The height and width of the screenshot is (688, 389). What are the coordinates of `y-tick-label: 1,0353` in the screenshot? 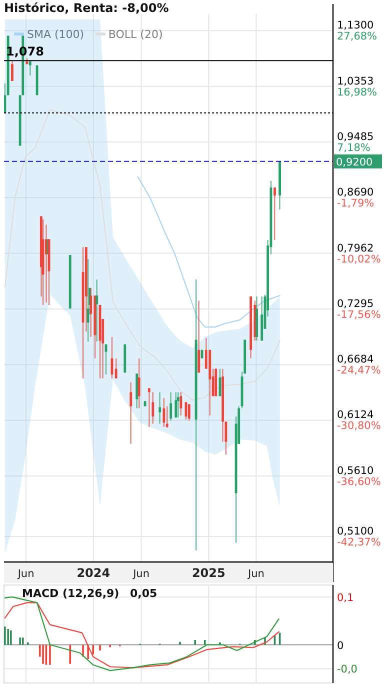 It's located at (355, 81).